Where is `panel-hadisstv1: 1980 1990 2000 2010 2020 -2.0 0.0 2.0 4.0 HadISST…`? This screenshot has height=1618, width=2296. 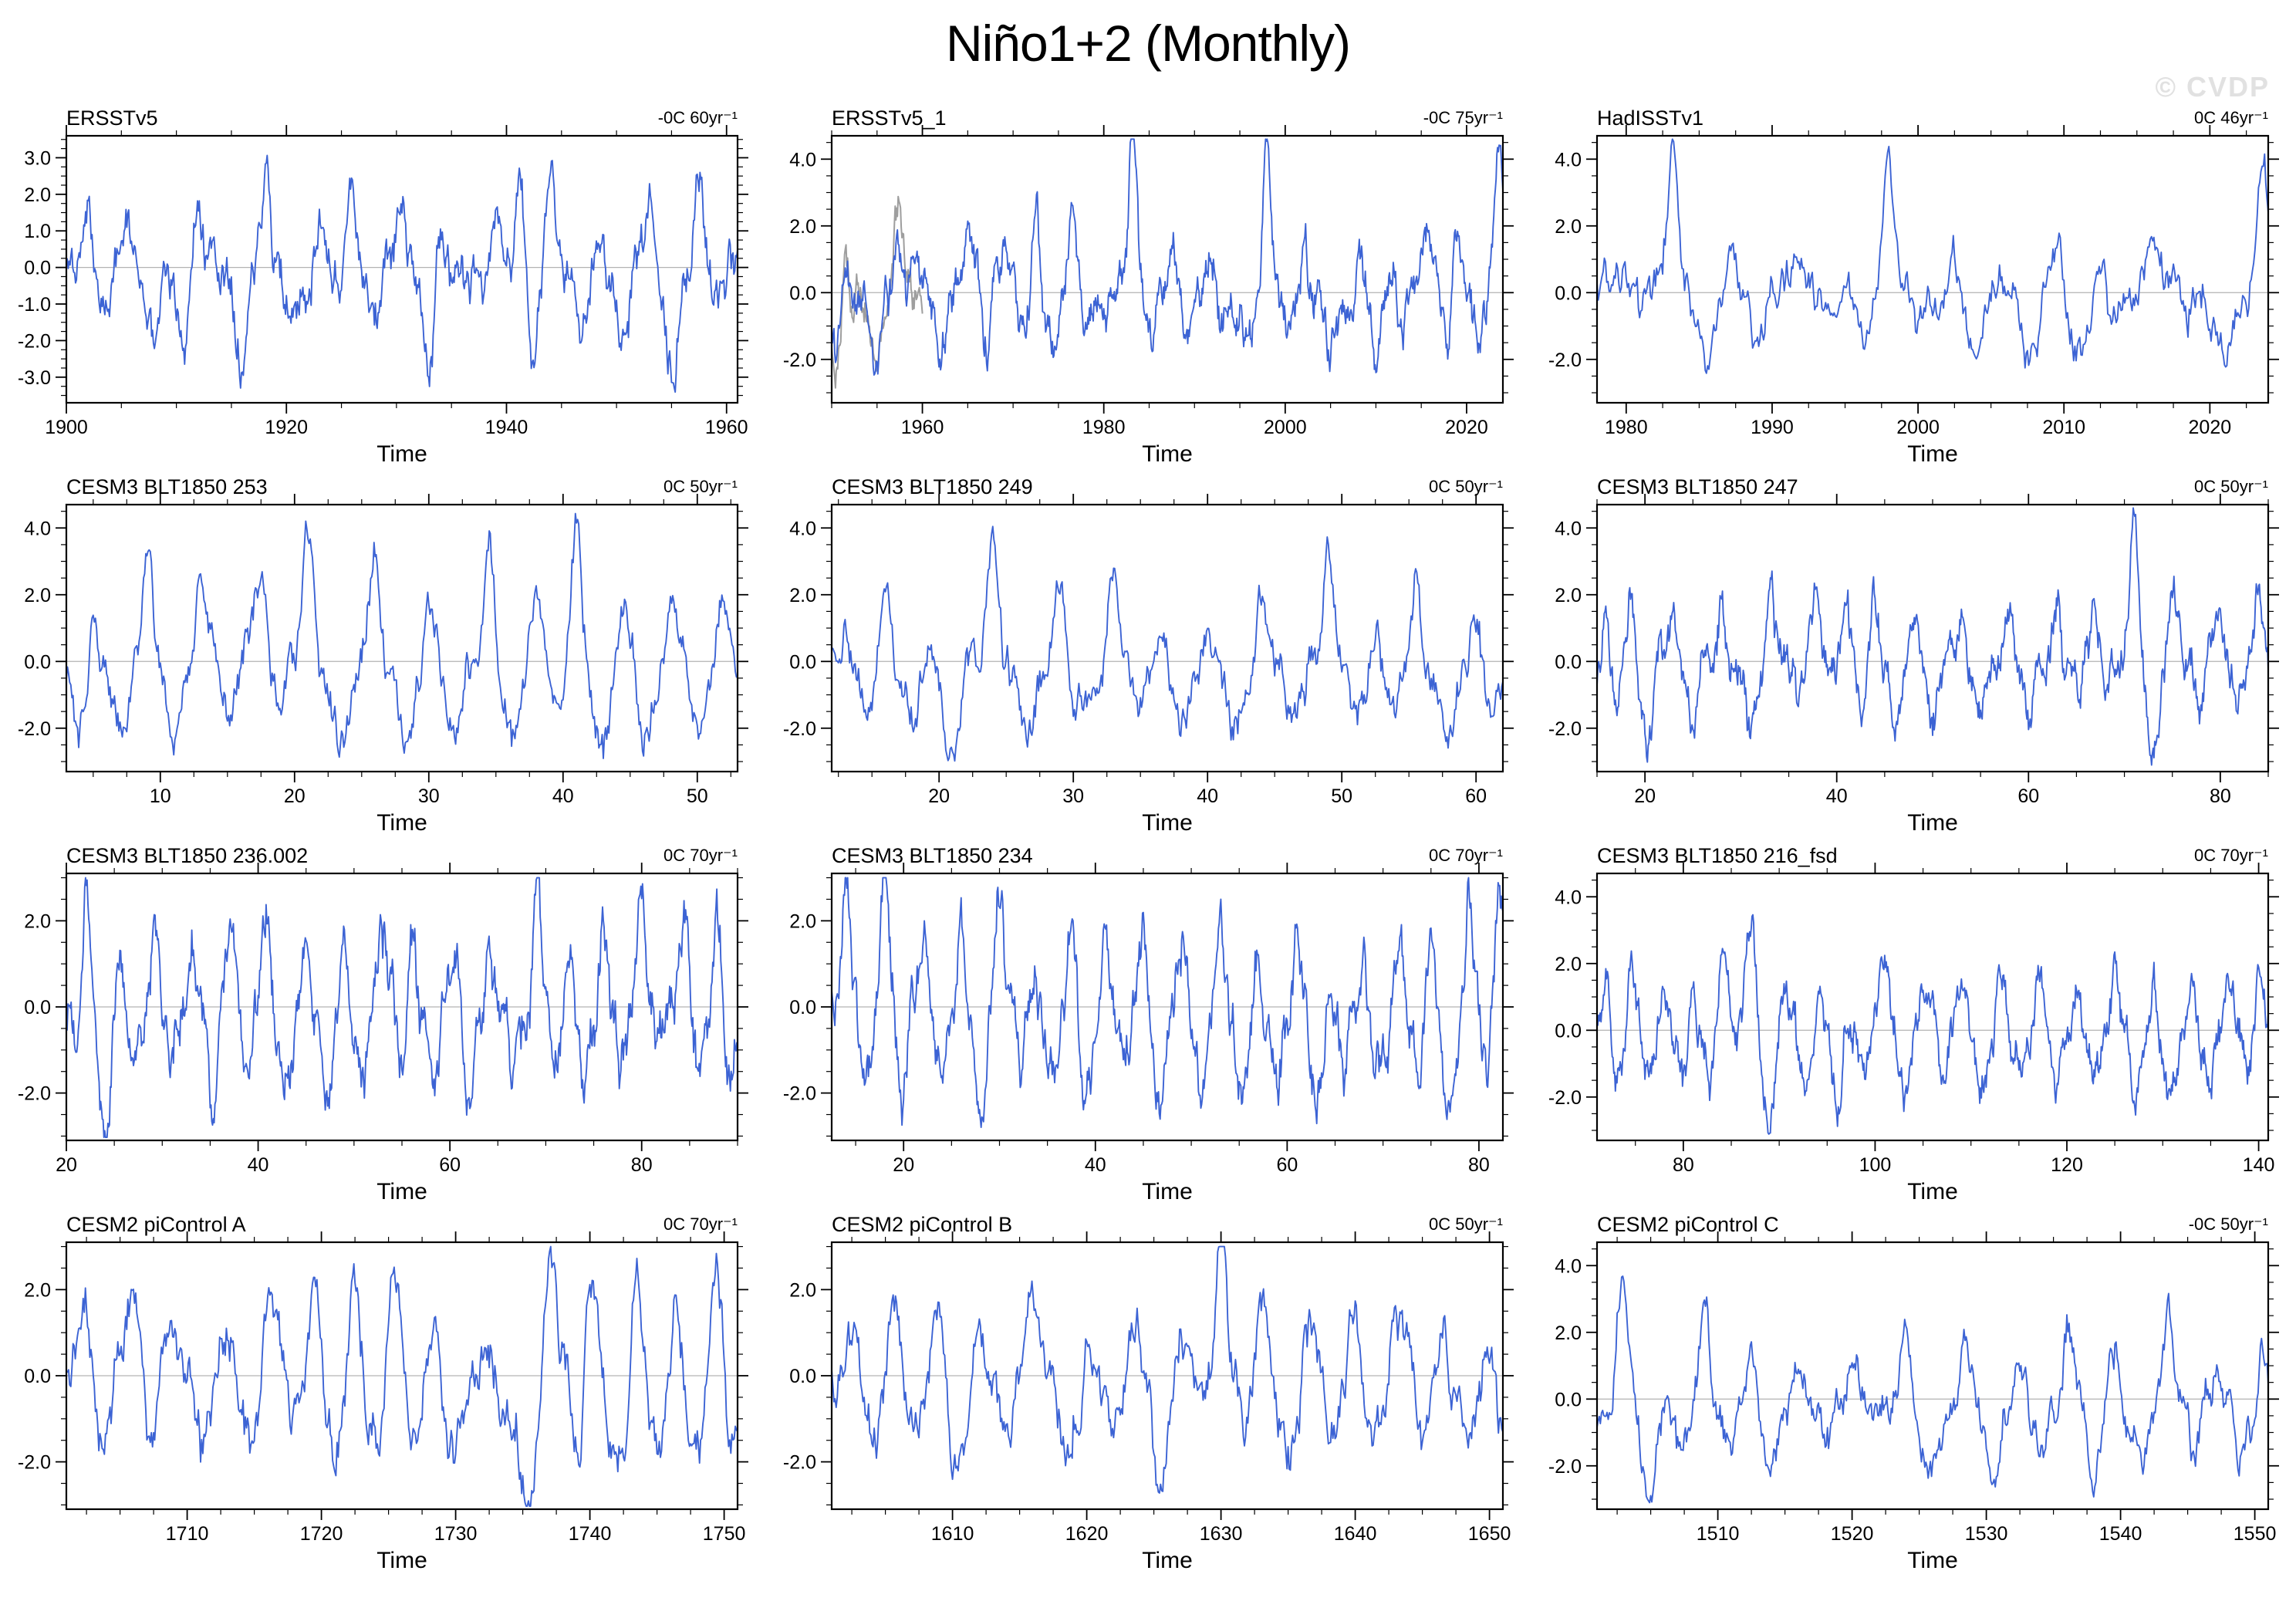 panel-hadisstv1: 1980 1990 2000 2010 2020 -2.0 0.0 2.0 4.0 HadISST… is located at coordinates (1913, 283).